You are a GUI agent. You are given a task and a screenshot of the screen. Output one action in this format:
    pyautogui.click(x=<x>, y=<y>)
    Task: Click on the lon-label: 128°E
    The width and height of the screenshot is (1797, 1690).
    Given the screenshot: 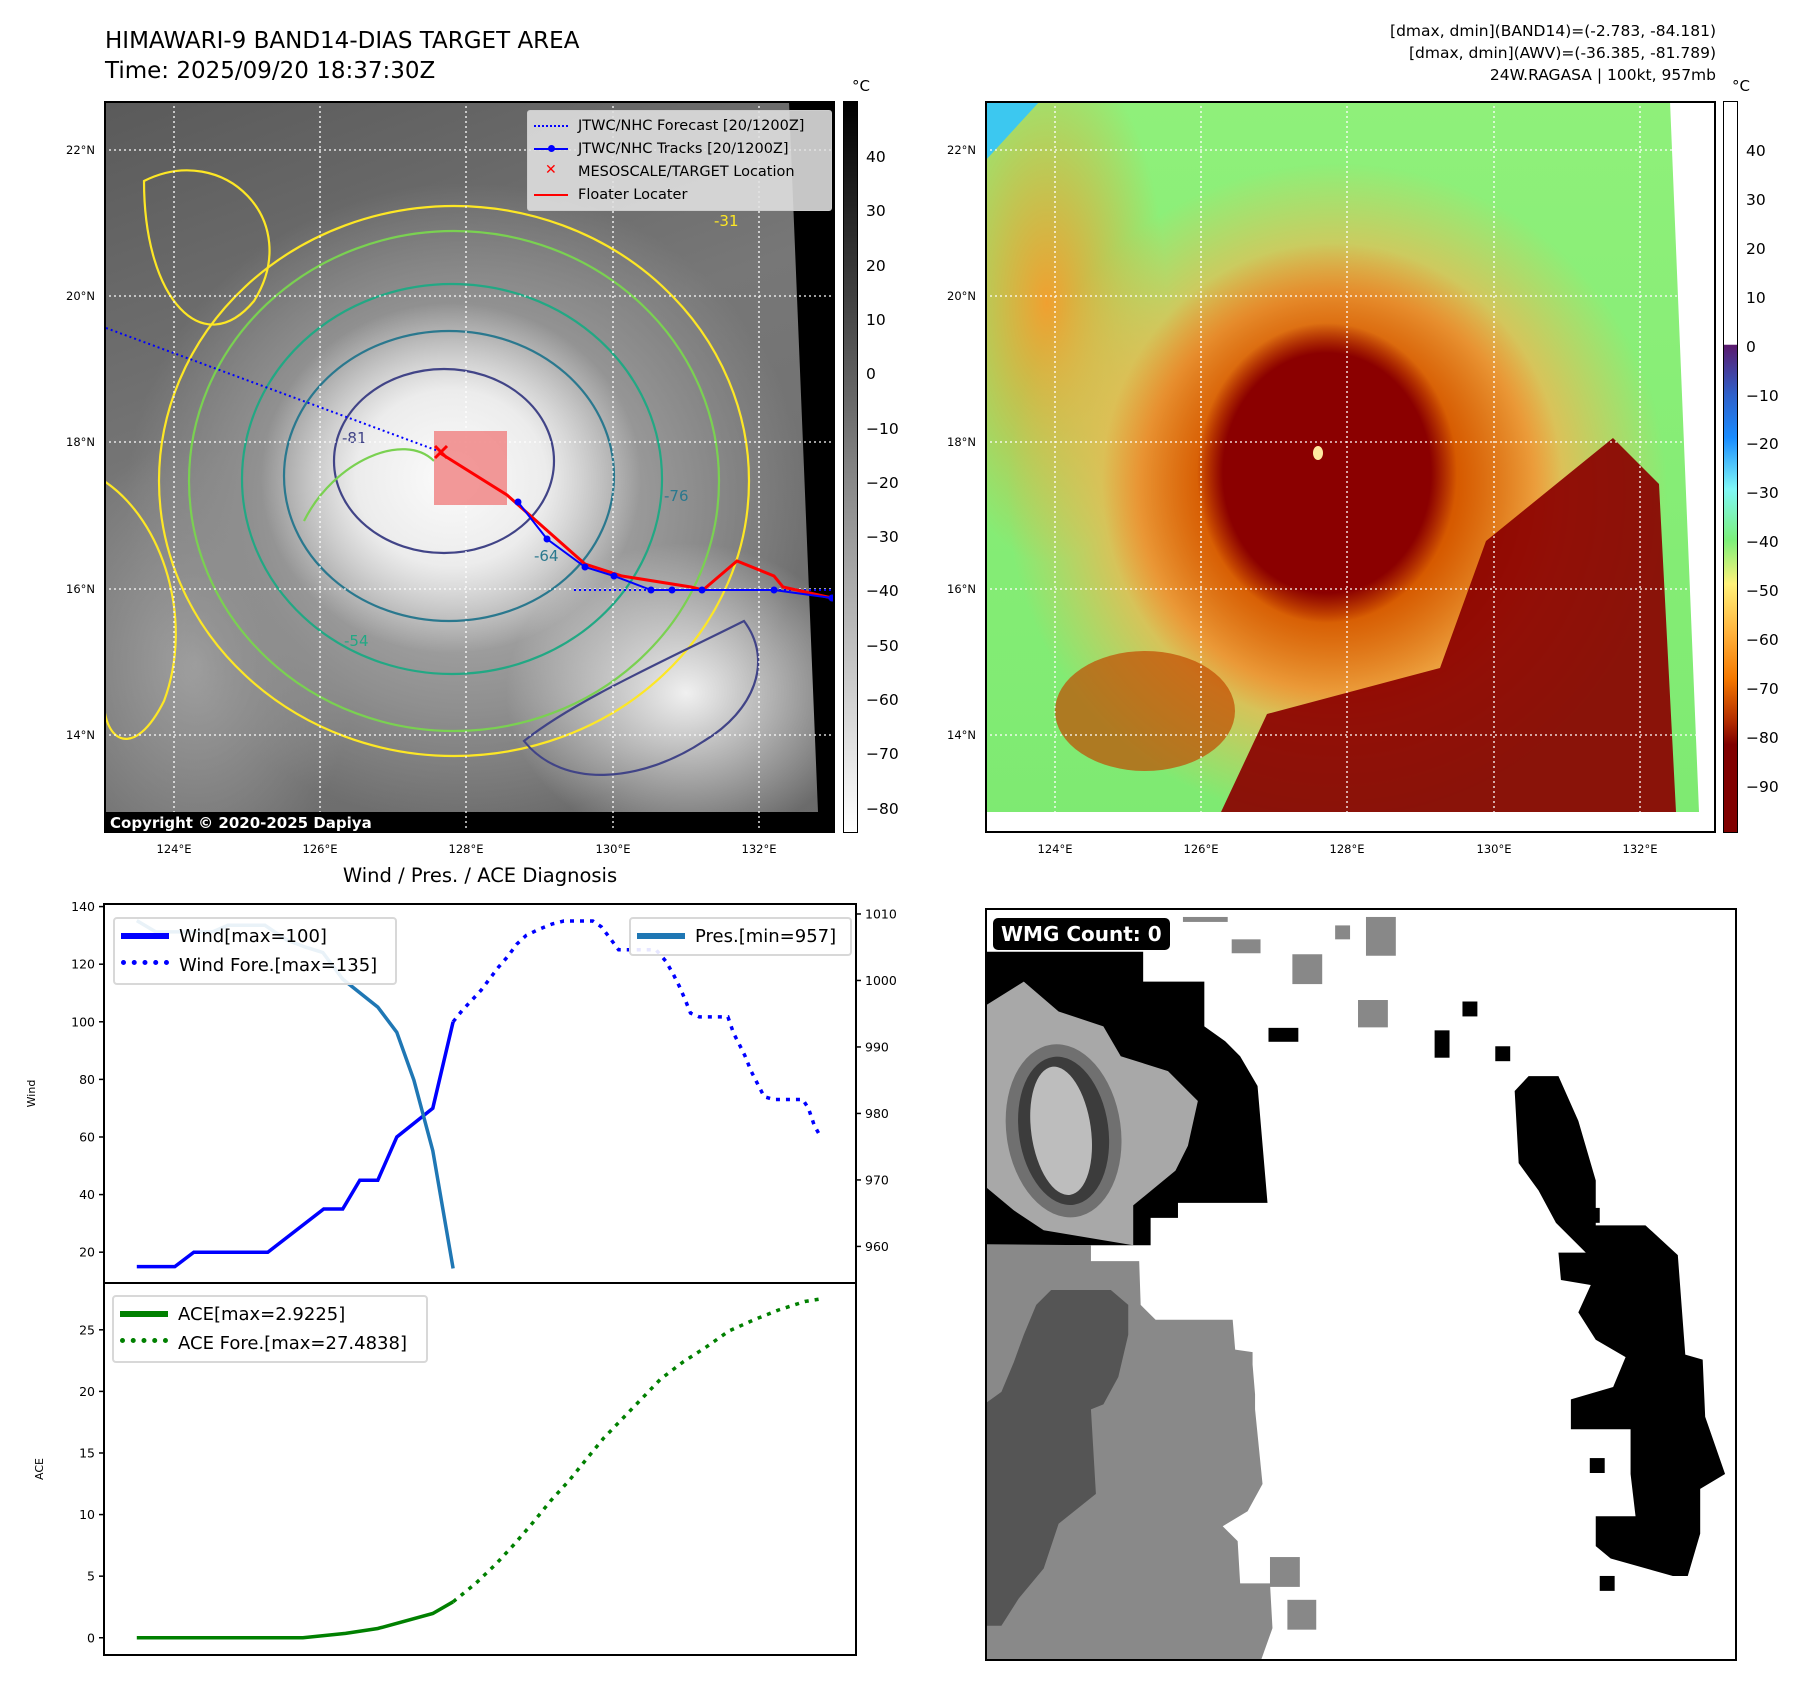 What is the action you would take?
    pyautogui.click(x=466, y=849)
    